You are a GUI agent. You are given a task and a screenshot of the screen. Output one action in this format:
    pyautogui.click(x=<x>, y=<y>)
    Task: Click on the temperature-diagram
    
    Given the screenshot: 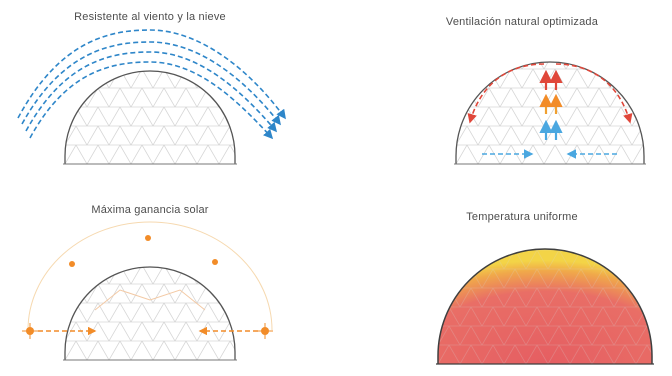 What is the action you would take?
    pyautogui.click(x=545, y=306)
    